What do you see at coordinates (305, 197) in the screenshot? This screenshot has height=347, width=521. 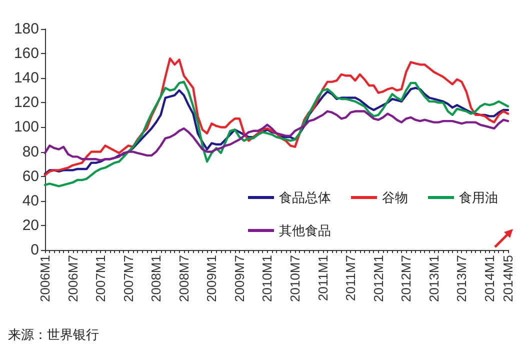 I see `legend-label: 食品总体` at bounding box center [305, 197].